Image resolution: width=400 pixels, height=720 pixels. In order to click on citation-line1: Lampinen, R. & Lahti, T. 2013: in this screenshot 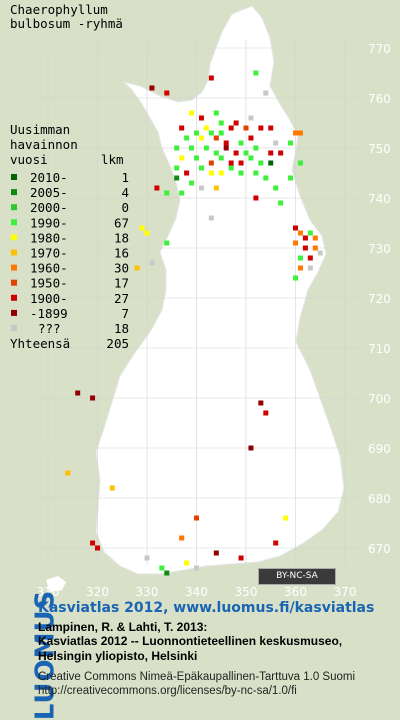, I will do `click(123, 627)`.